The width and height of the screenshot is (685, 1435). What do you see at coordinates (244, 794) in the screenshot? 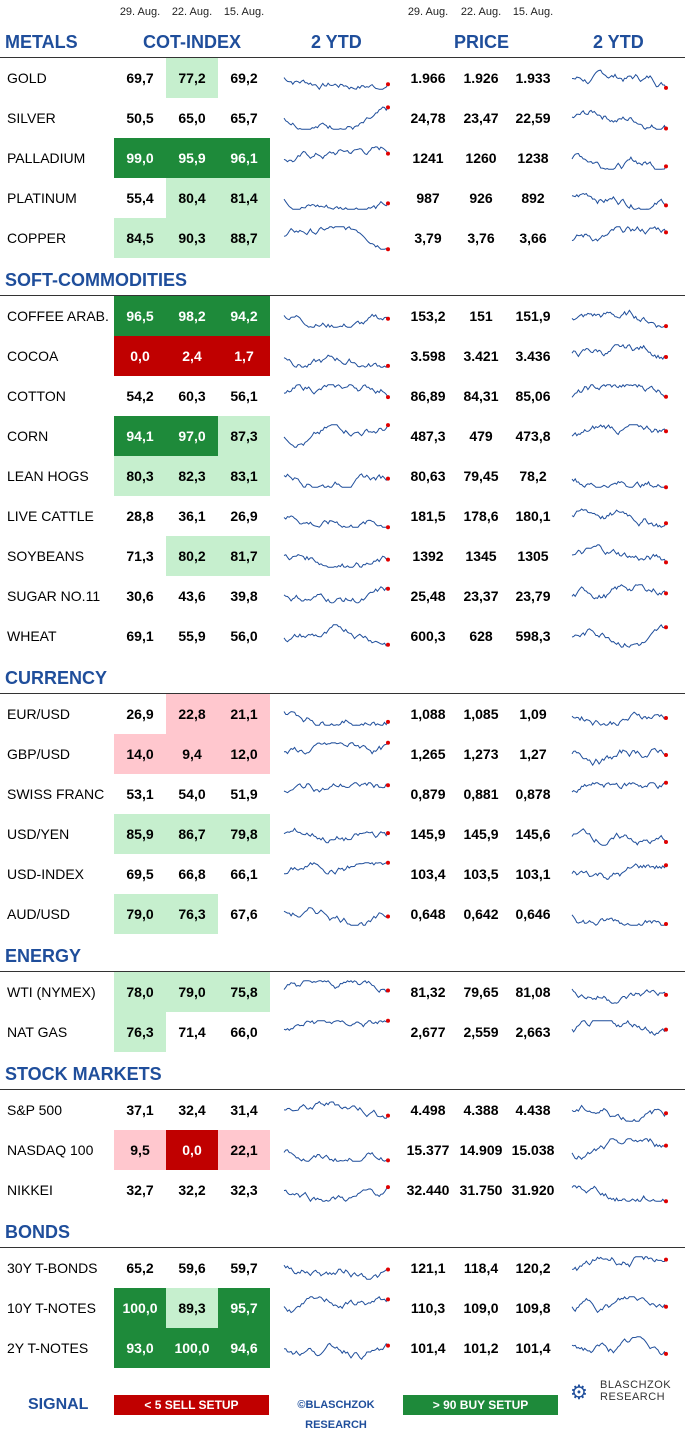
I see `cot-value: 51,9` at bounding box center [244, 794].